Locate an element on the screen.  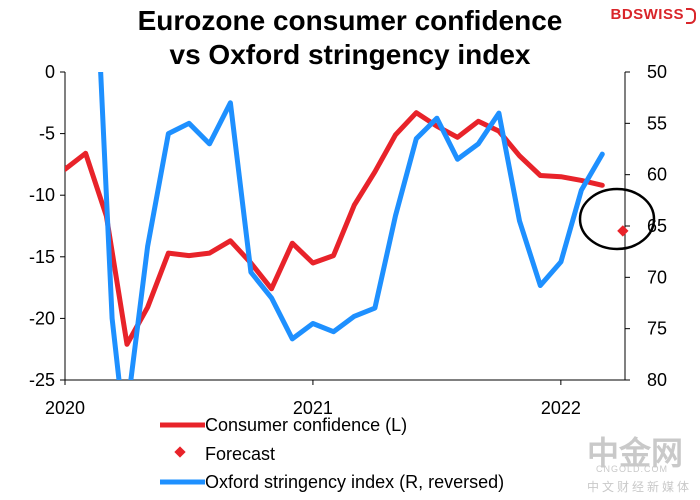
watermark-subtitle: 中文财经新媒体 is located at coordinates (640, 487).